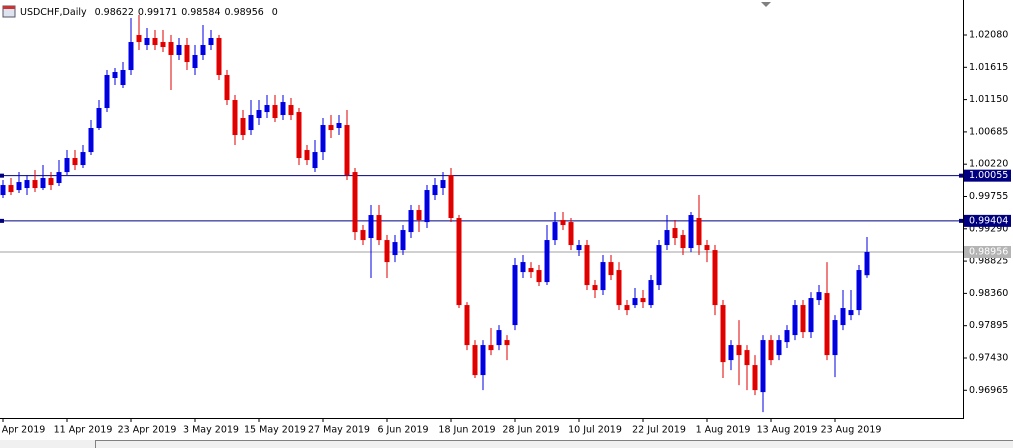 This screenshot has height=448, width=1013. Describe the element at coordinates (988, 131) in the screenshot. I see `y-tick-label: 1.00685` at that location.